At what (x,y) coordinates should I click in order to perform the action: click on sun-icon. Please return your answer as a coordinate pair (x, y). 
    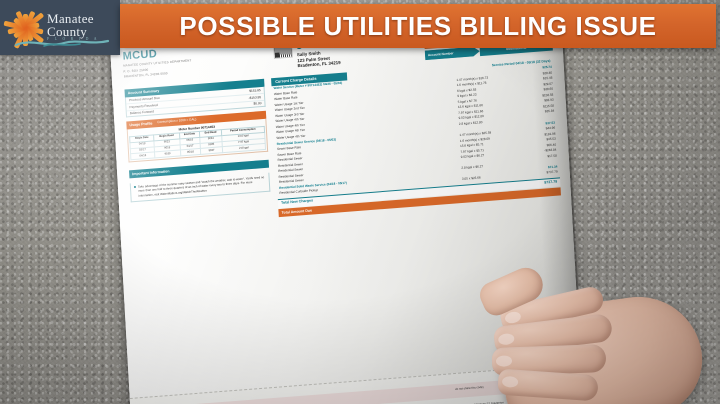
    Looking at the image, I should click on (23, 29).